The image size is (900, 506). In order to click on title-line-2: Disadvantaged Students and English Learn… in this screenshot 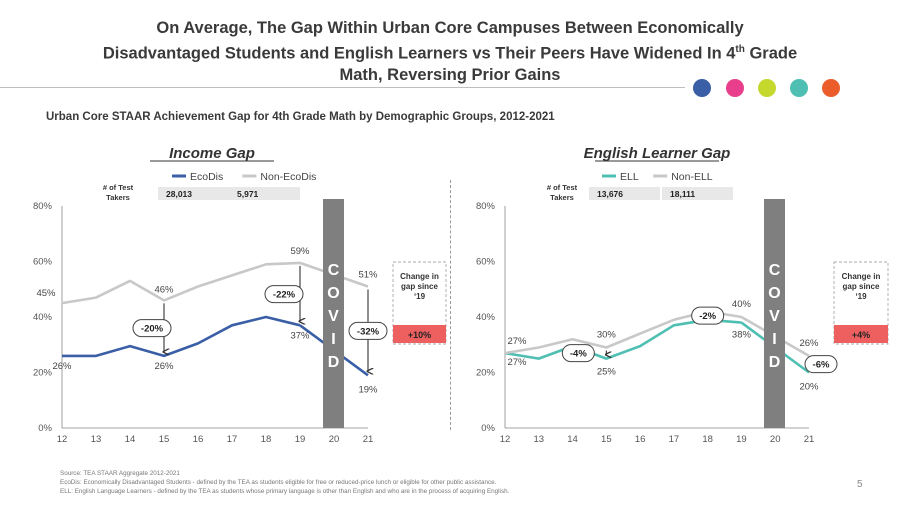, I will do `click(450, 52)`.